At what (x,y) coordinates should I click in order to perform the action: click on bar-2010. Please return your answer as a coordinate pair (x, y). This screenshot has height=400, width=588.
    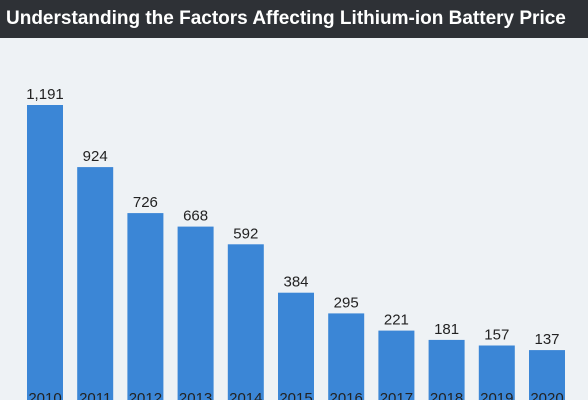
    Looking at the image, I should click on (45, 252).